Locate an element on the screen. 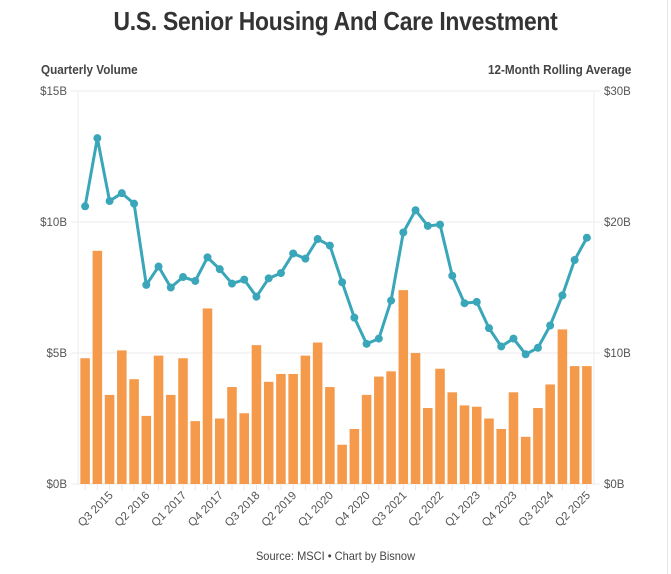 The height and width of the screenshot is (574, 671). x-axis-tick-label: Q4 2023 is located at coordinates (500, 510).